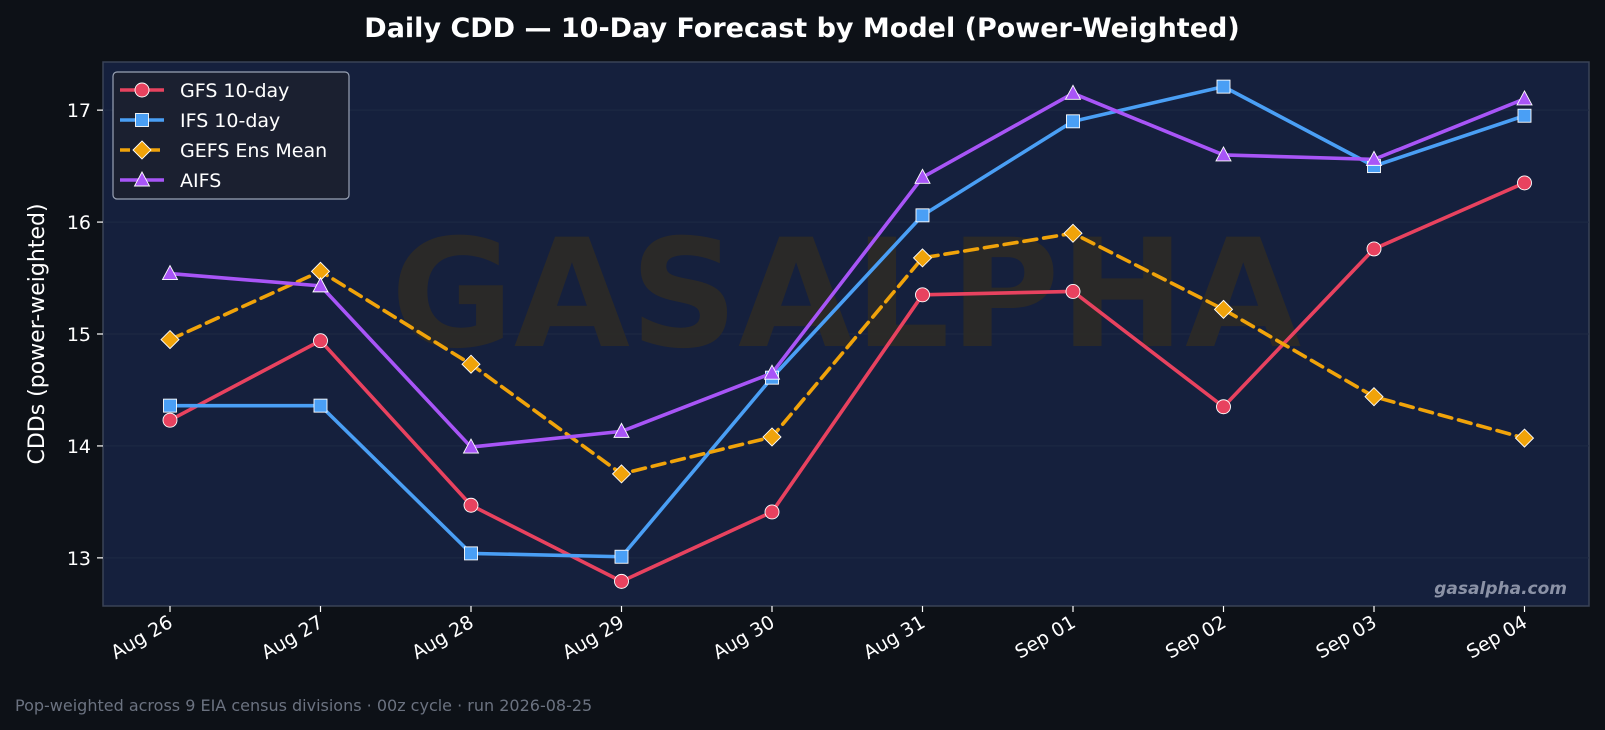  Describe the element at coordinates (1346, 637) in the screenshot. I see `x-tick-label: Sep 03` at that location.